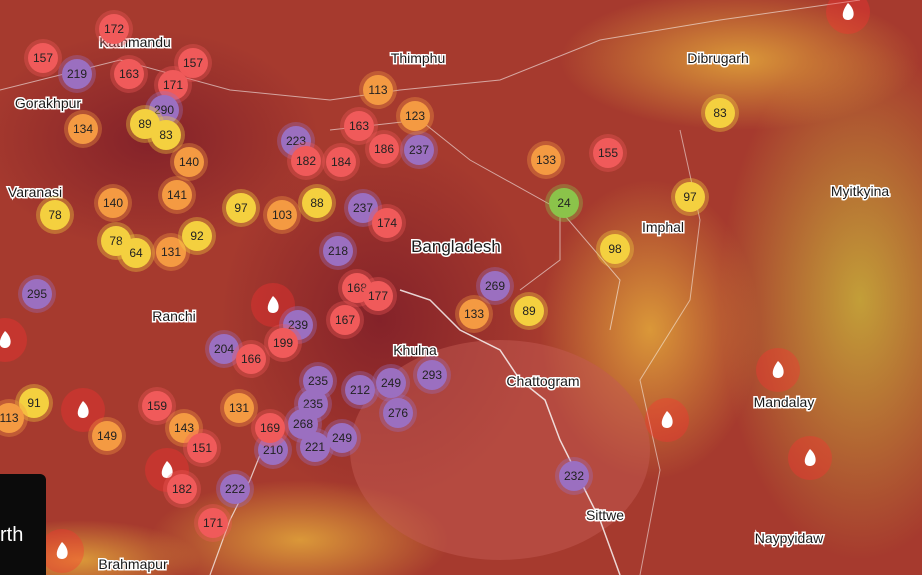 This screenshot has width=922, height=575. What do you see at coordinates (157, 406) in the screenshot?
I see `aqi-marker: 159` at bounding box center [157, 406].